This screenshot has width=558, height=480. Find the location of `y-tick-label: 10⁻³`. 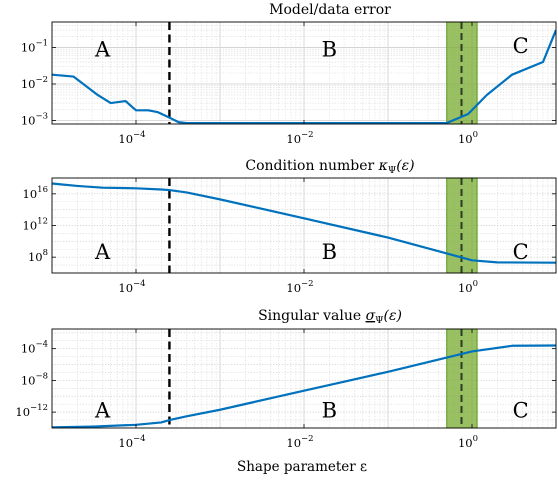

y-tick-label: 10⁻³ is located at coordinates (34, 119).